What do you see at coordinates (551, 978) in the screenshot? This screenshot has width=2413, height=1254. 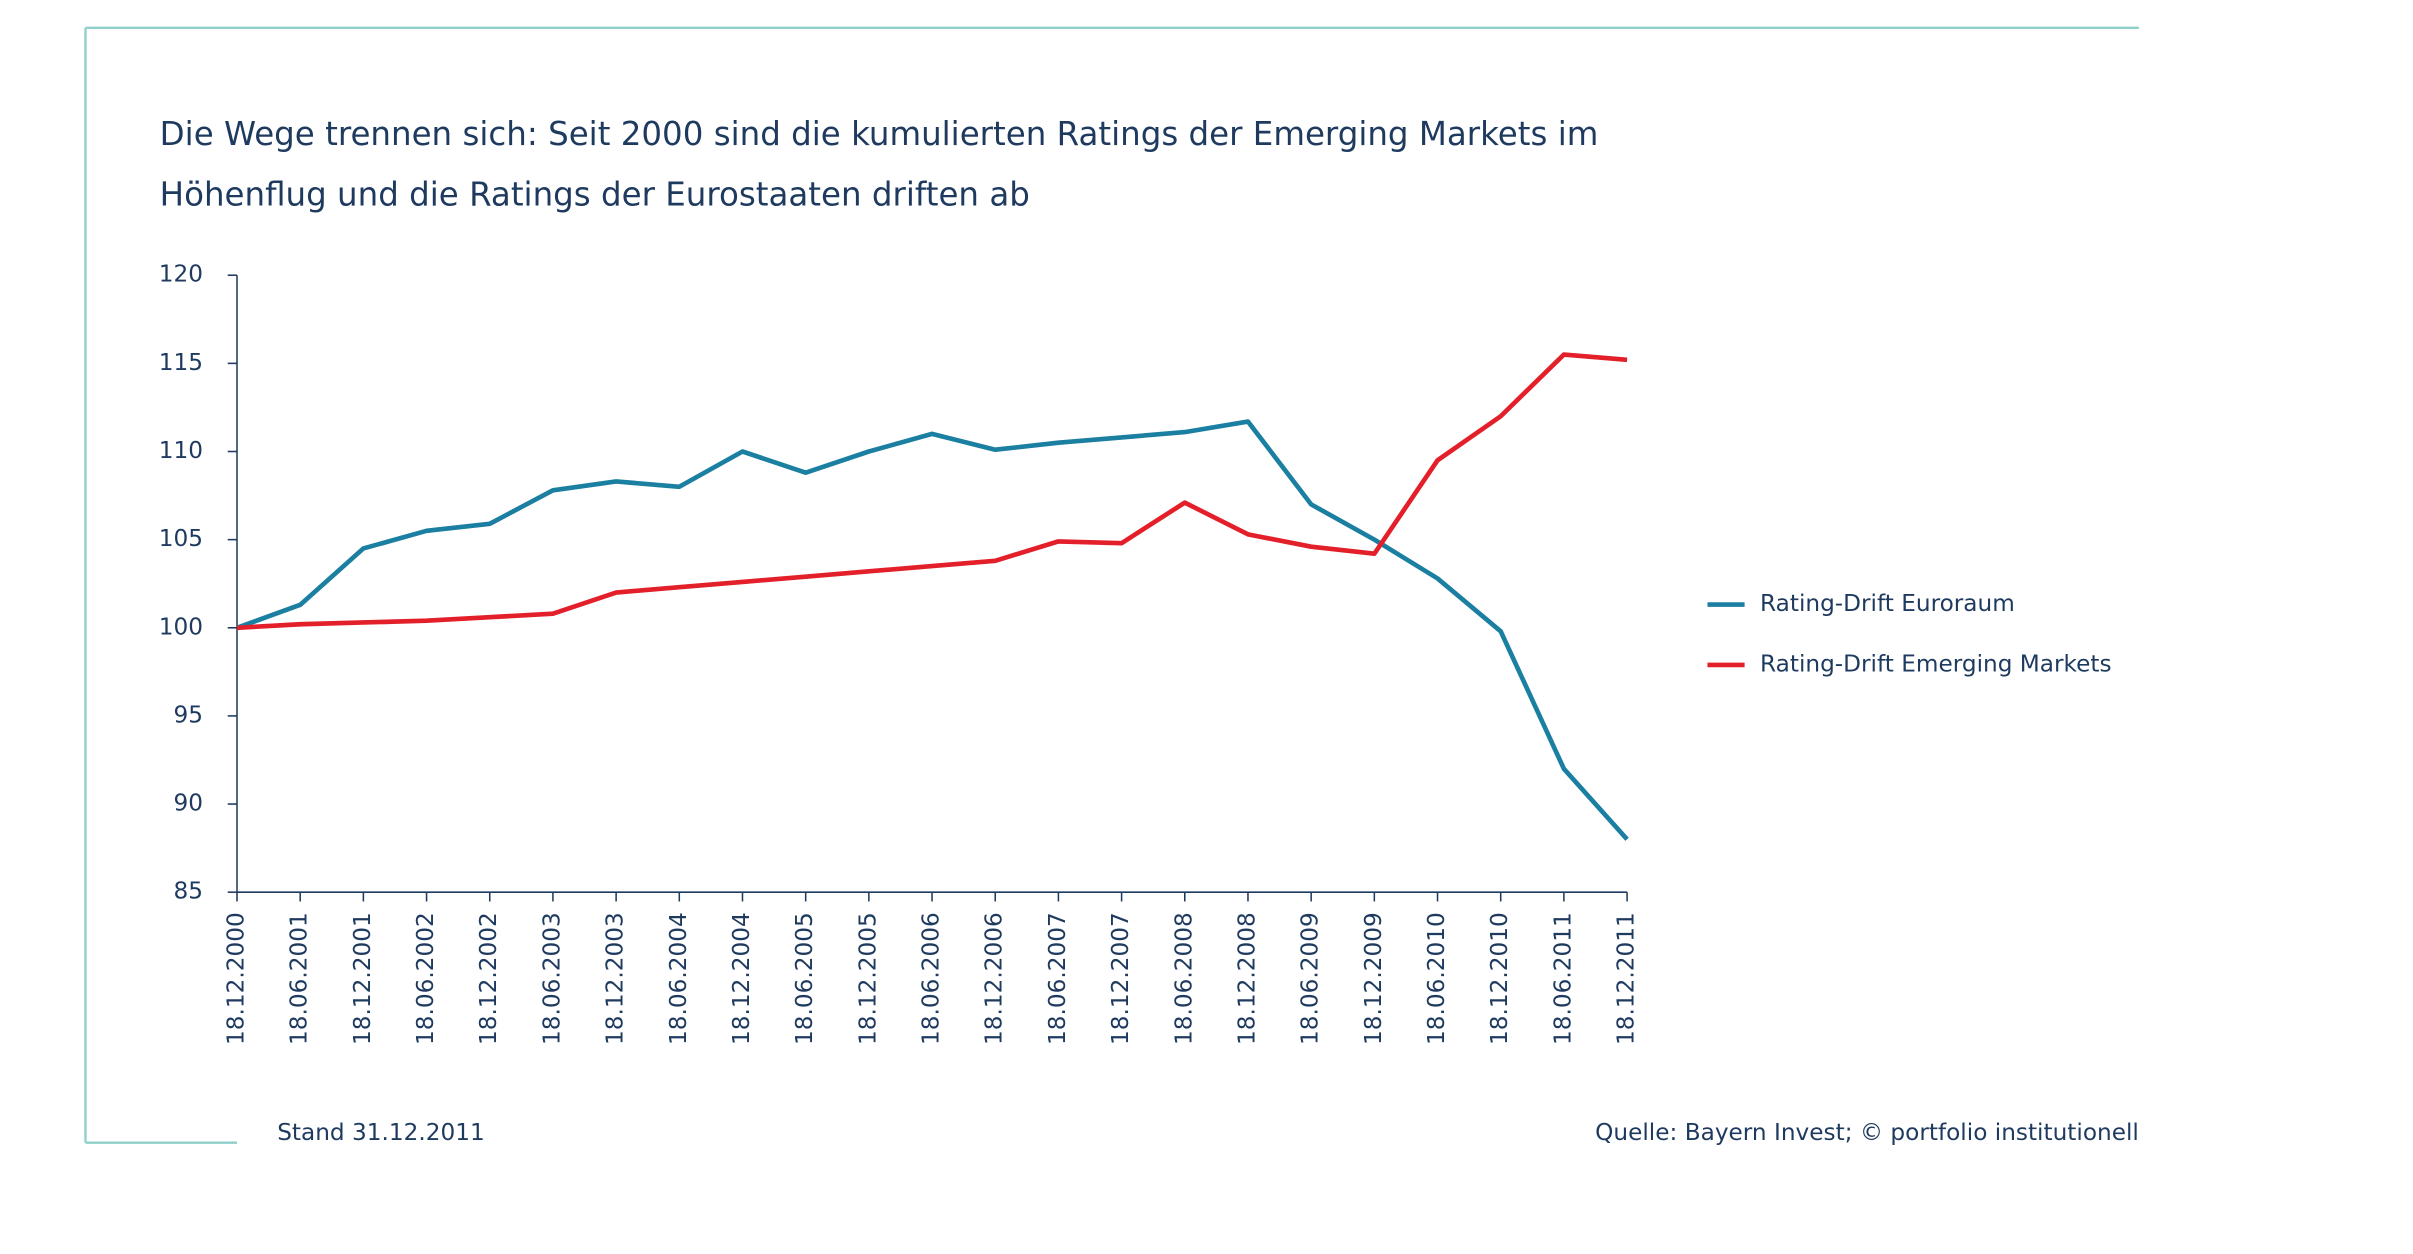 I see `x-tick-label: 18.06.2003` at bounding box center [551, 978].